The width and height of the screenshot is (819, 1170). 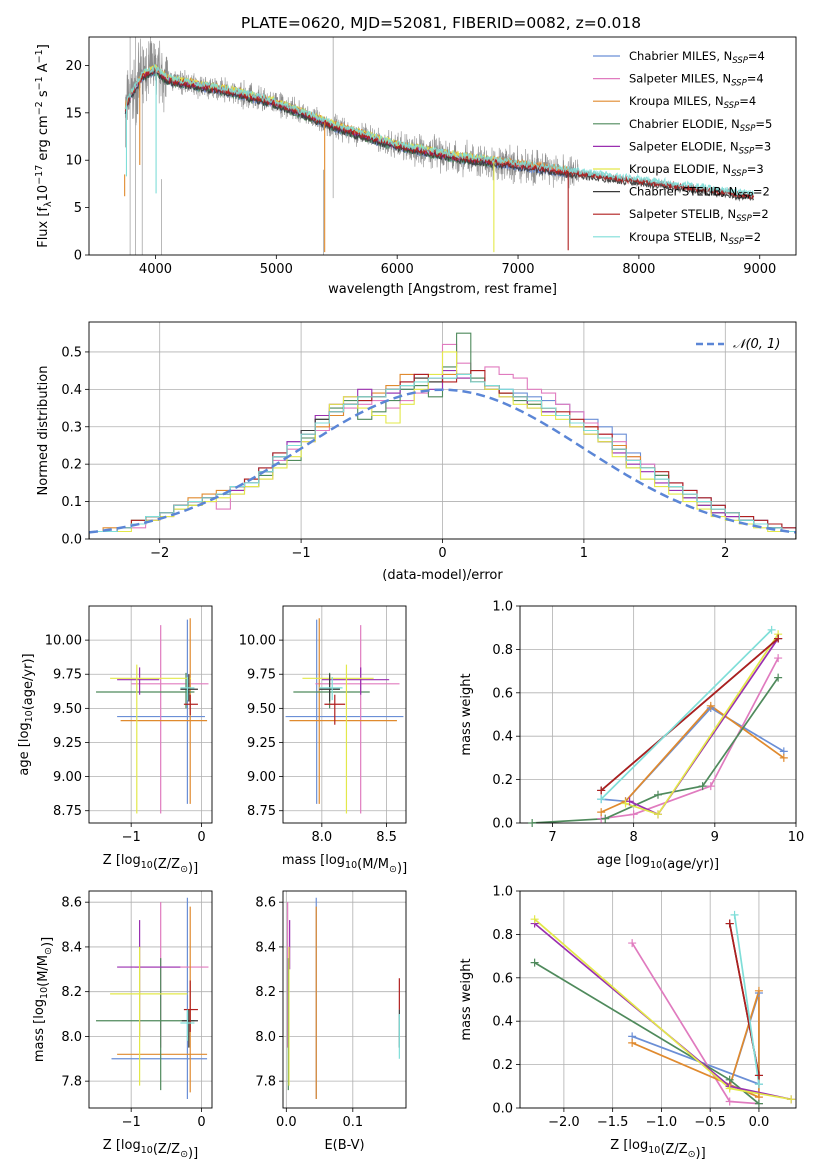 What do you see at coordinates (502, 1065) in the screenshot?
I see `weight-vs-z-ytick-label: 0.2` at bounding box center [502, 1065].